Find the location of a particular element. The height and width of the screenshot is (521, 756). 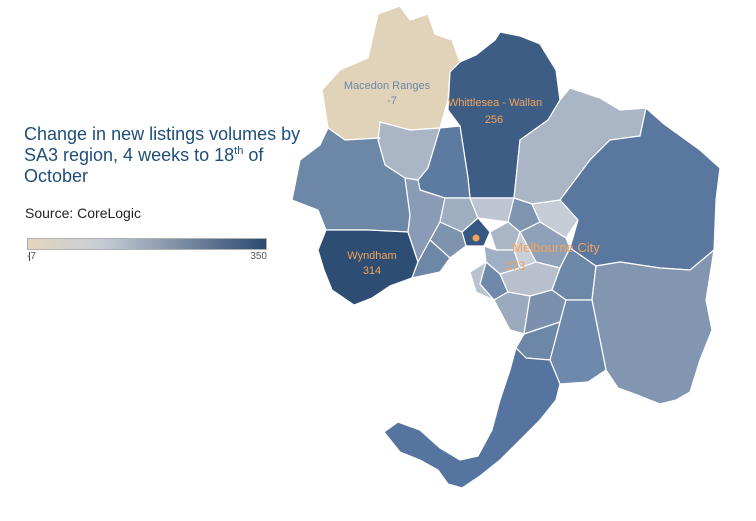

legend-min-label: -7 is located at coordinates (31, 256).